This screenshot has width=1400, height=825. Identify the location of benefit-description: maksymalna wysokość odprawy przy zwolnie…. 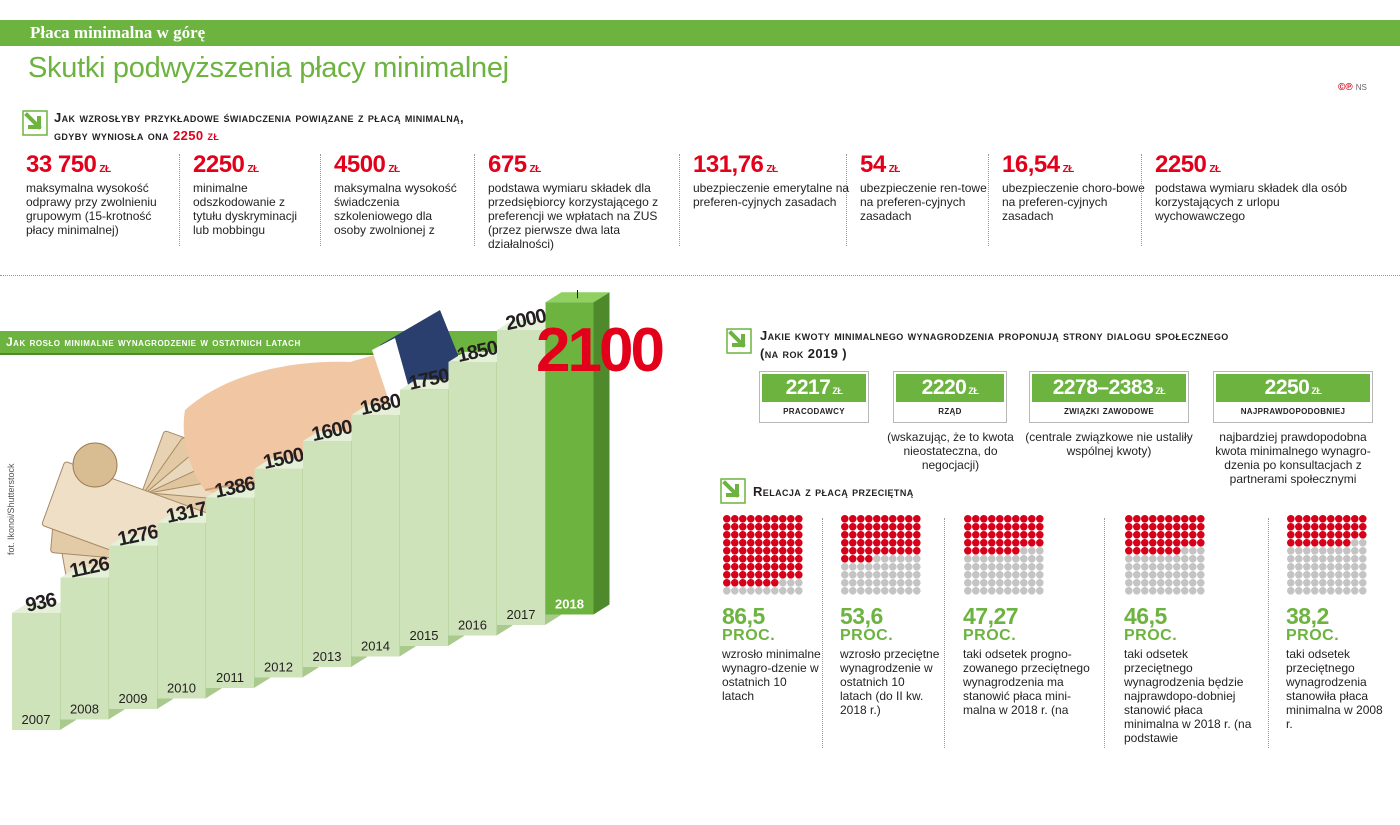
(91, 209).